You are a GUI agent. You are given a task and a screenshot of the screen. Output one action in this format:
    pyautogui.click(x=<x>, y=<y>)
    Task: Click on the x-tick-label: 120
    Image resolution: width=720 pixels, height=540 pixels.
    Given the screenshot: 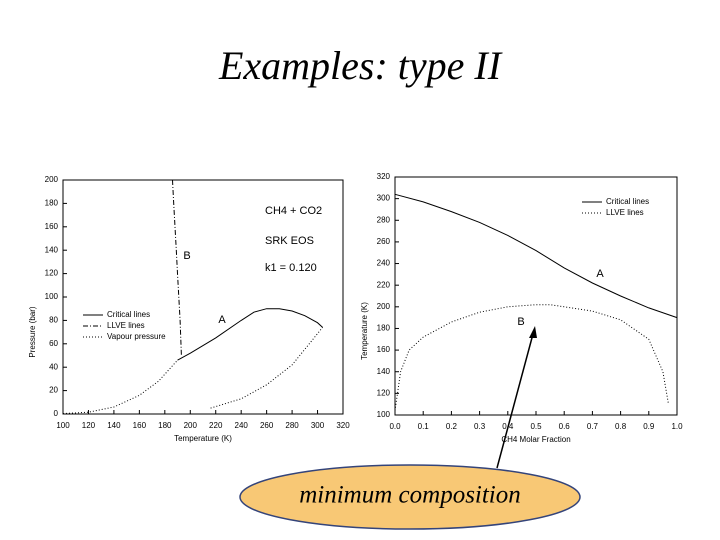 What is the action you would take?
    pyautogui.click(x=89, y=425)
    